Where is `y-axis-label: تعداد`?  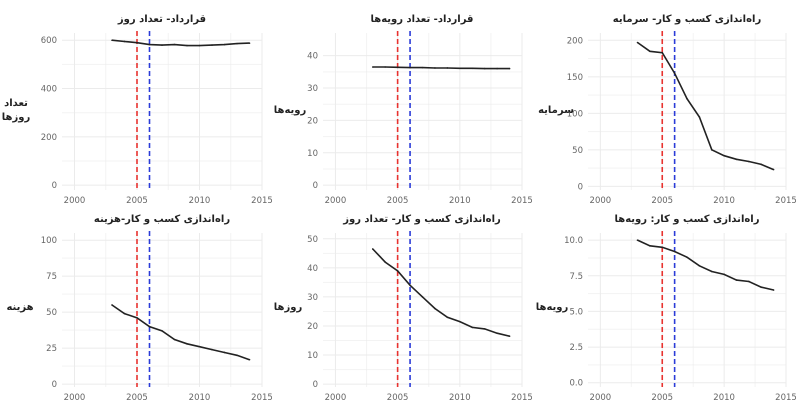 y-axis-label: تعداد is located at coordinates (16, 103).